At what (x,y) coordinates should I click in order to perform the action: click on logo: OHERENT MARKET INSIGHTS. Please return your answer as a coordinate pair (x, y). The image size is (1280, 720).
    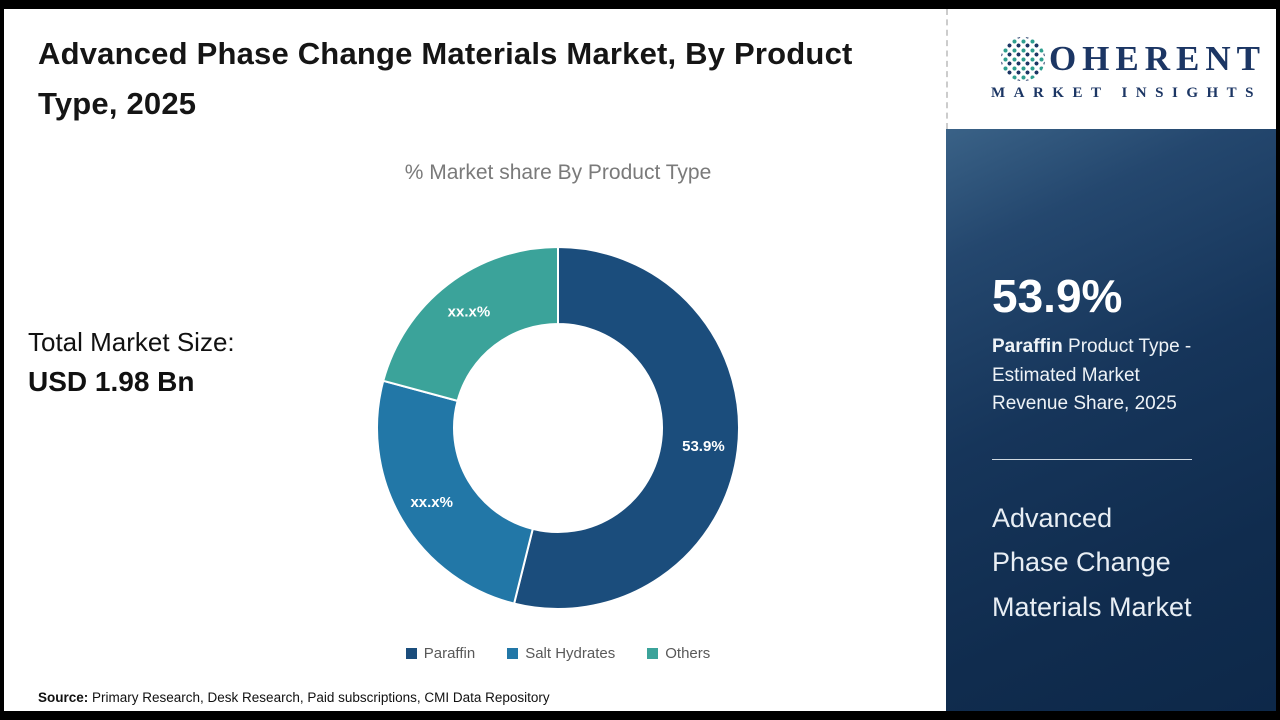
    Looking at the image, I should click on (1111, 69).